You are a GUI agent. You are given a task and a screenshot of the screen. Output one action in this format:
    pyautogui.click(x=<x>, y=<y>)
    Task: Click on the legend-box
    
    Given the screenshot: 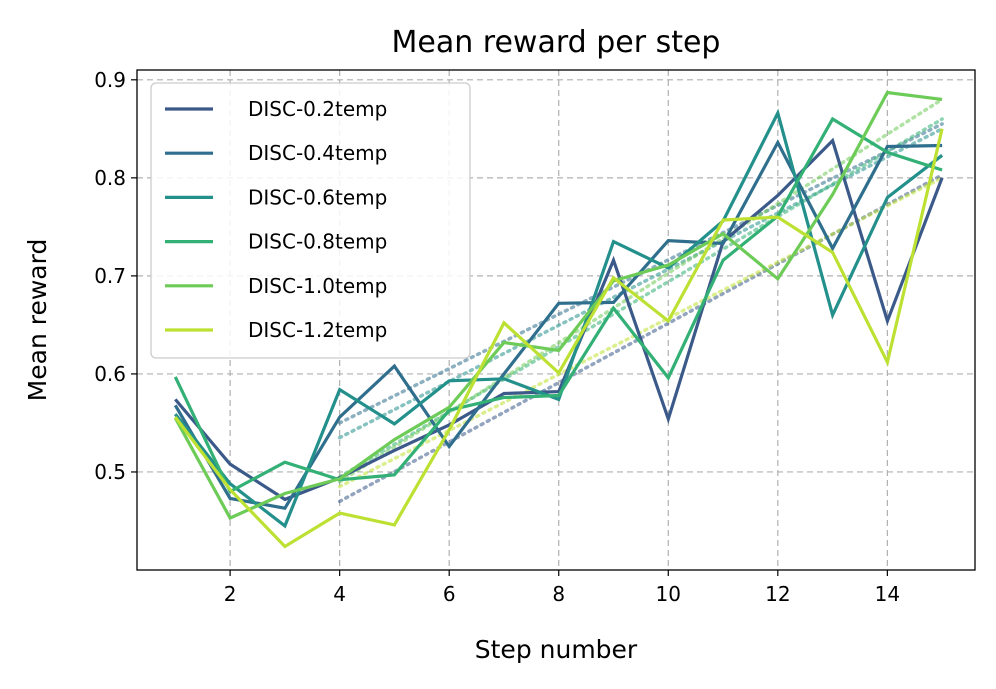 What is the action you would take?
    pyautogui.click(x=310, y=220)
    